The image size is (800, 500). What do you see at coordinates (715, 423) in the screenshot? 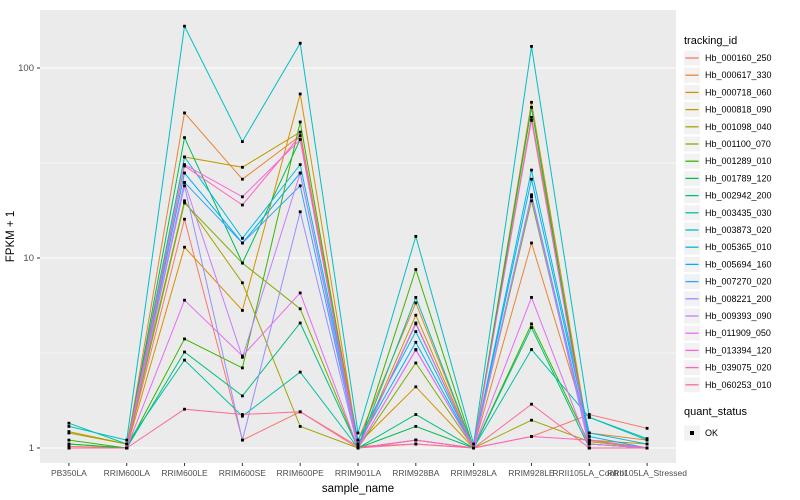
I see `legend-quant-status: quant_status OK` at bounding box center [715, 423].